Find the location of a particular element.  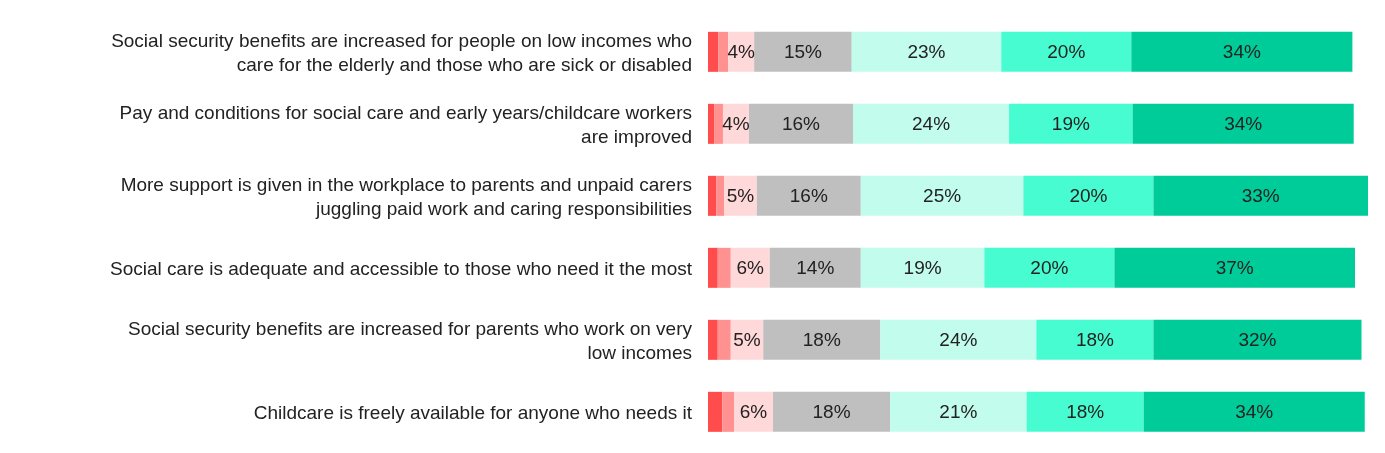

data-label: 25% is located at coordinates (942, 196).